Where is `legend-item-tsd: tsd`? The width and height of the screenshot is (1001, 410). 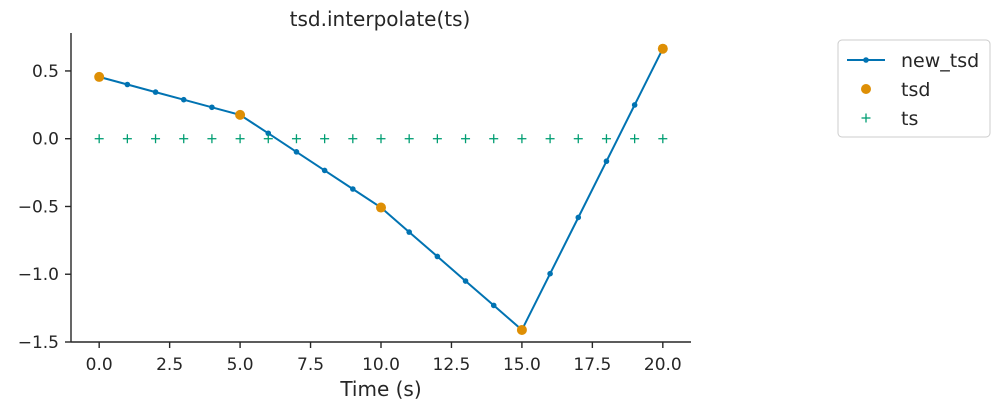 legend-item-tsd: tsd is located at coordinates (895, 90).